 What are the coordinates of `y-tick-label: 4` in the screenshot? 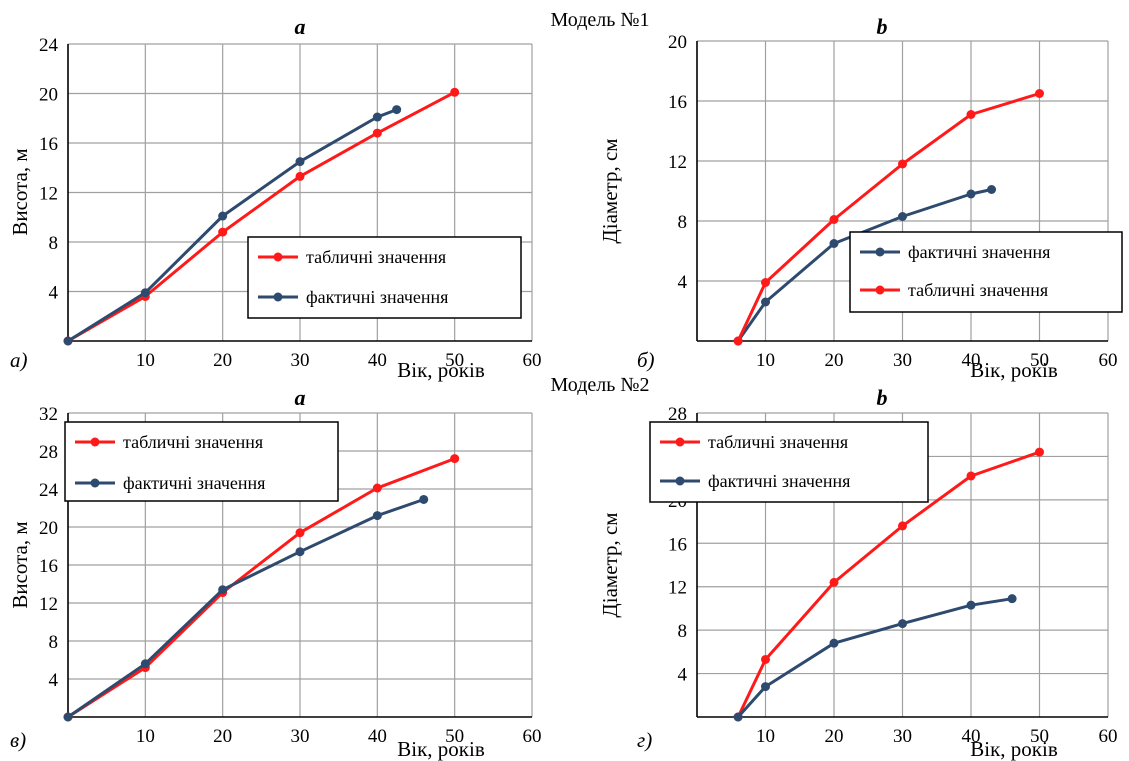 It's located at (683, 282).